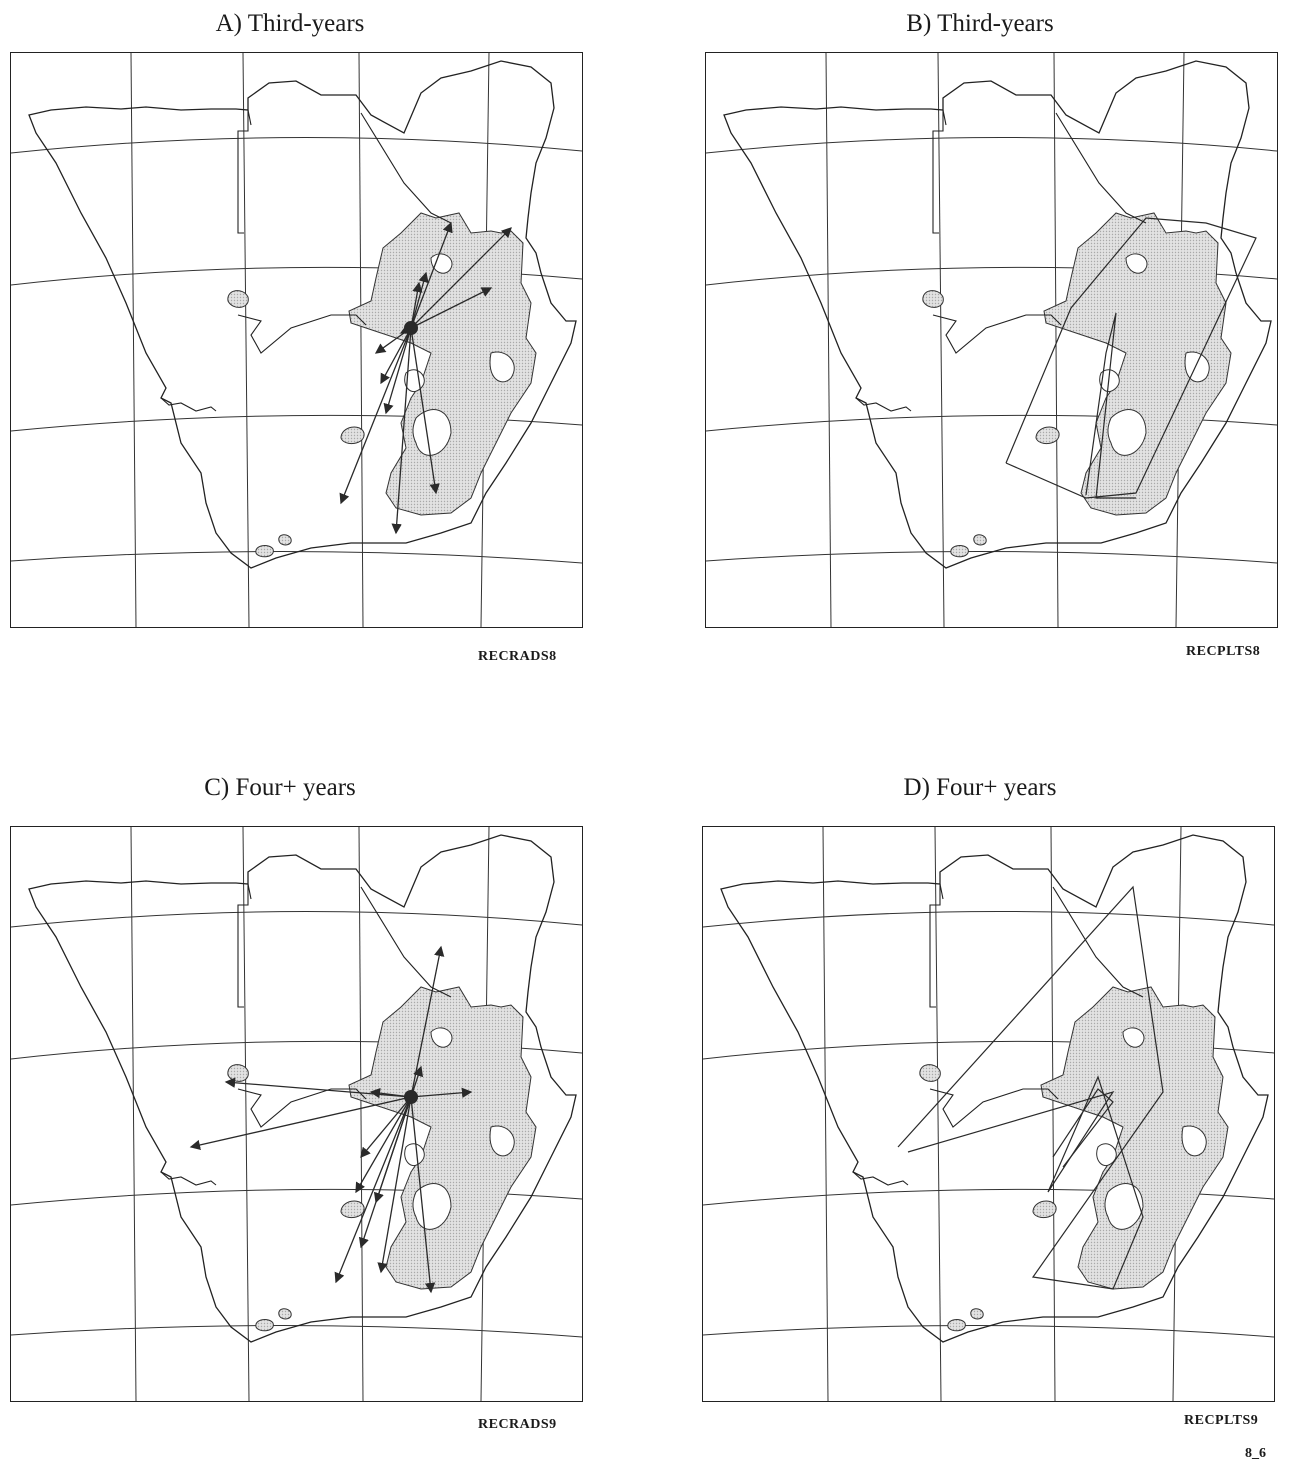 Image resolution: width=1292 pixels, height=1469 pixels. I want to click on page-number: 8_6, so click(1255, 1453).